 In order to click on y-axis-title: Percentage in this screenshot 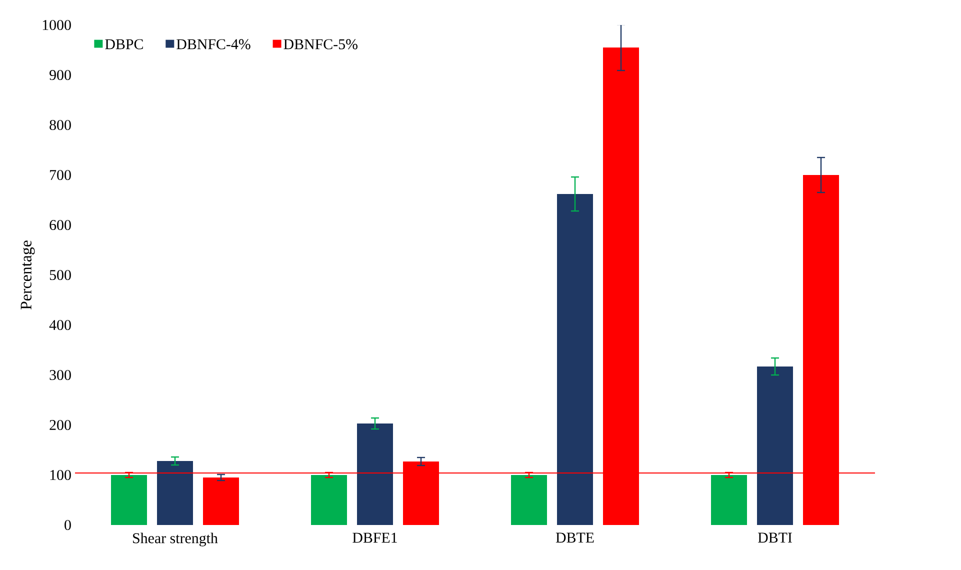, I will do `click(27, 275)`.